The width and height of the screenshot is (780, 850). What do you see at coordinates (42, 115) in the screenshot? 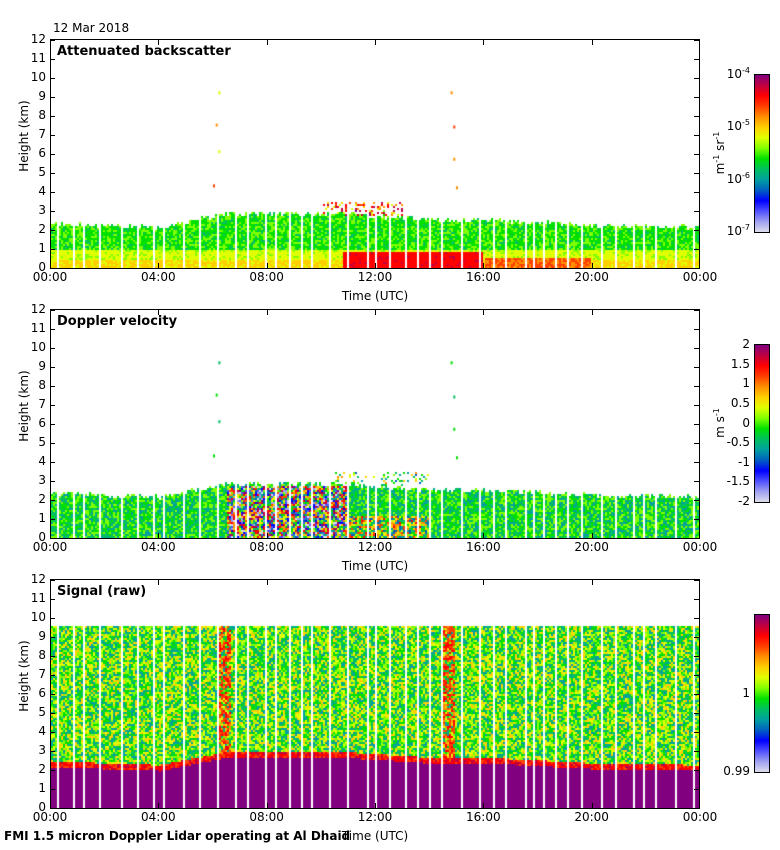
I see `y-tick-label: 8` at bounding box center [42, 115].